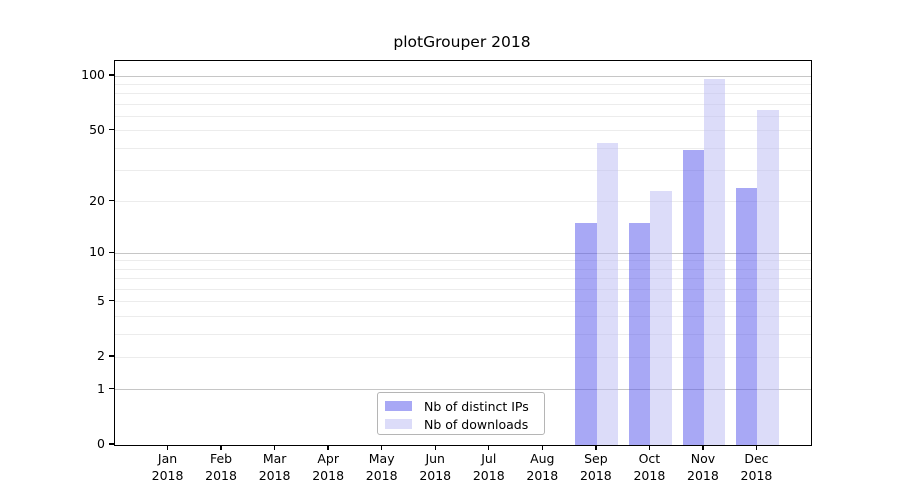 This screenshot has height=500, width=900. What do you see at coordinates (97, 252) in the screenshot?
I see `y-tick-label-10: 10` at bounding box center [97, 252].